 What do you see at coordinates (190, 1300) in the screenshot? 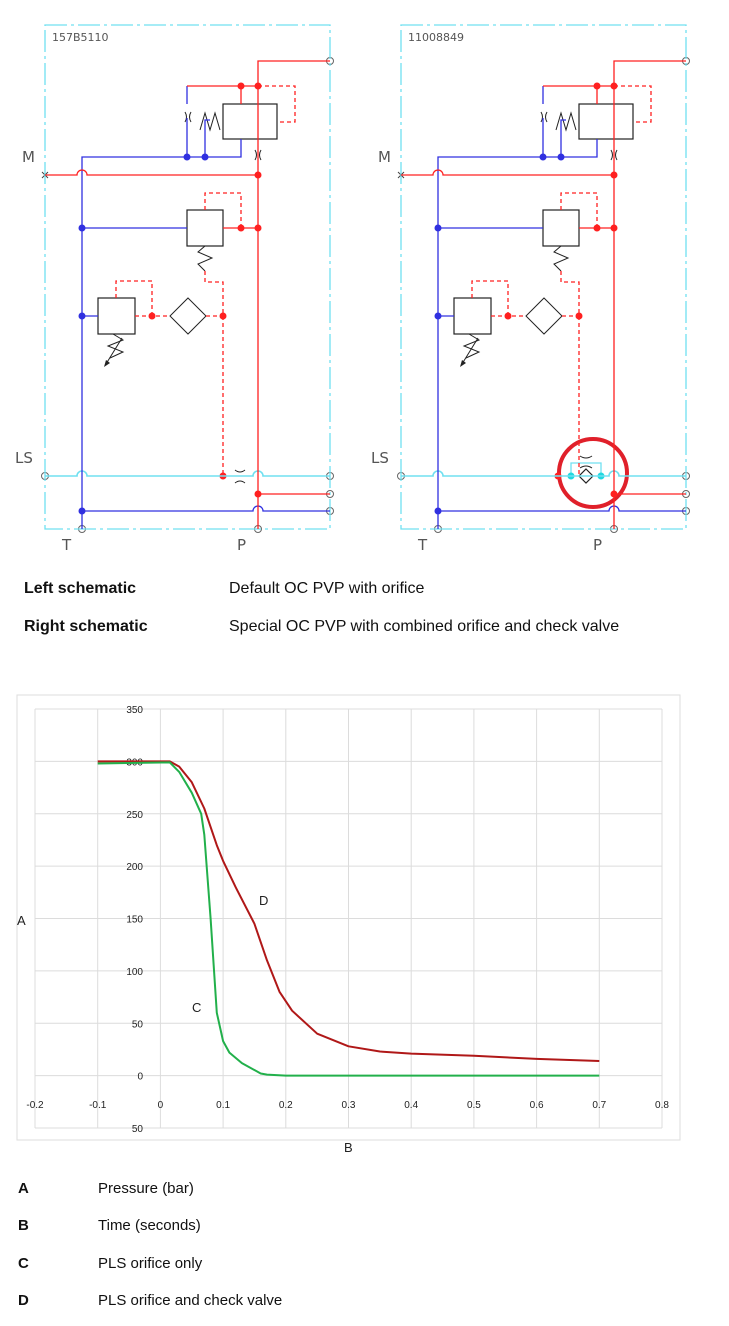
I see `legend-value-d: PLS orifice and check valve` at bounding box center [190, 1300].